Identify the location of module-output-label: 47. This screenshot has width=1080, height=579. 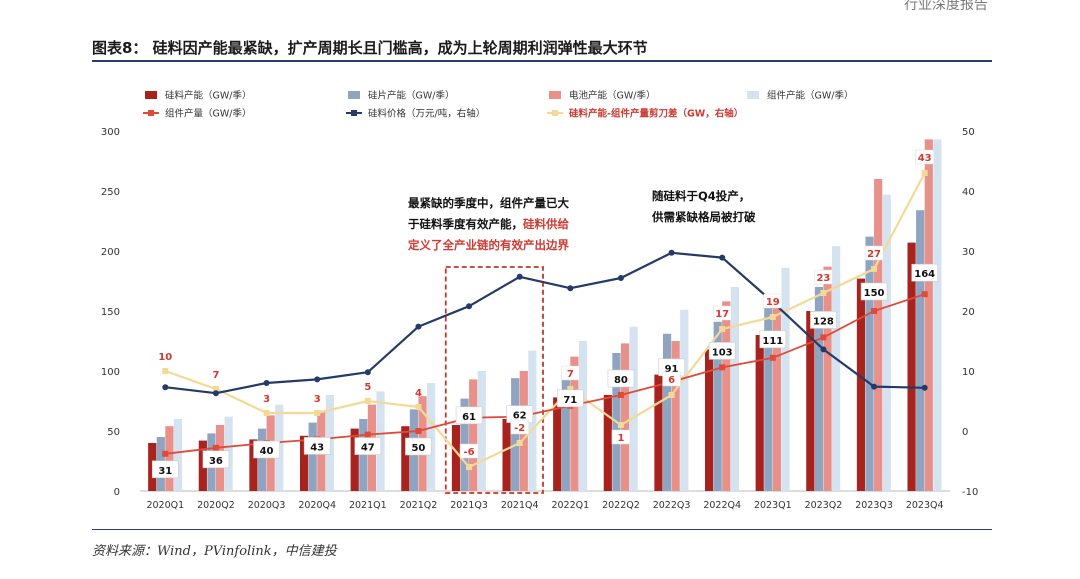
(368, 448).